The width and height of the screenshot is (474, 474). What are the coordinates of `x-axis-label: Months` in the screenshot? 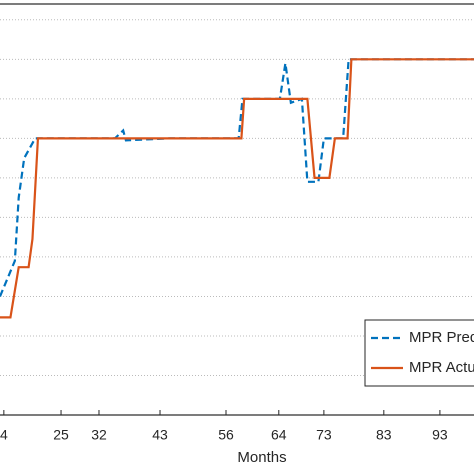 It's located at (261, 457).